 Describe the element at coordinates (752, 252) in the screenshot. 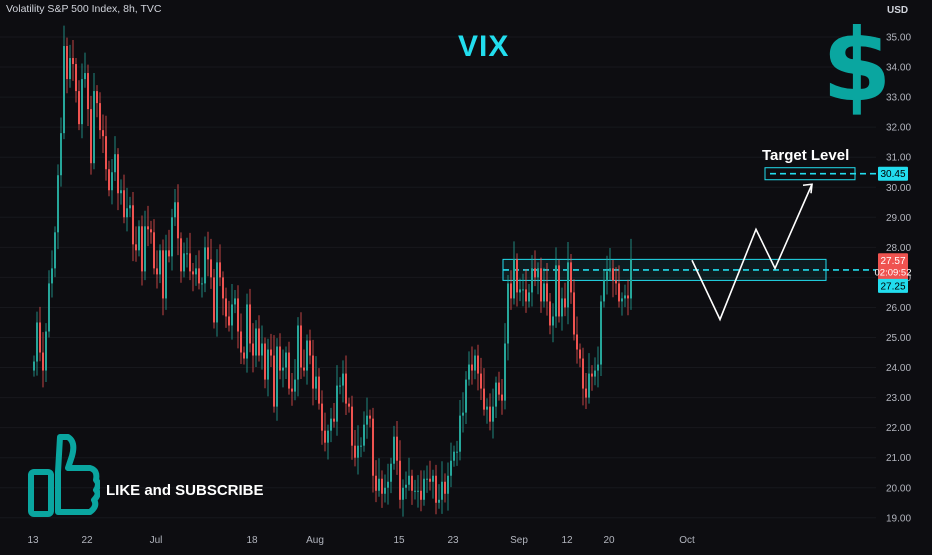

I see `projection-path` at that location.